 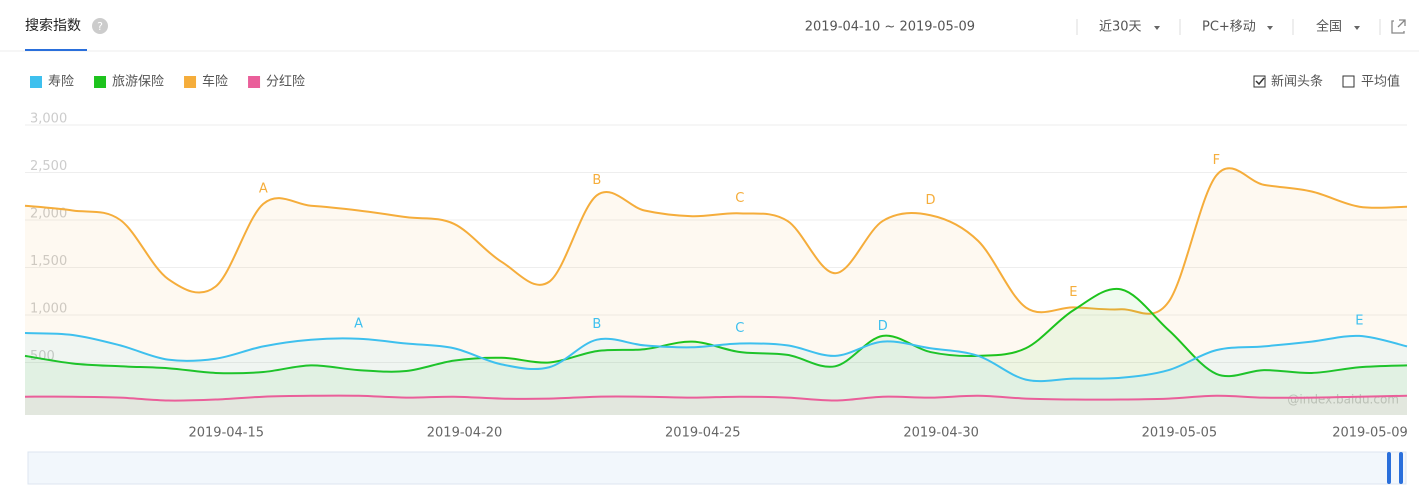 I want to click on zoom-slider, so click(x=717, y=468).